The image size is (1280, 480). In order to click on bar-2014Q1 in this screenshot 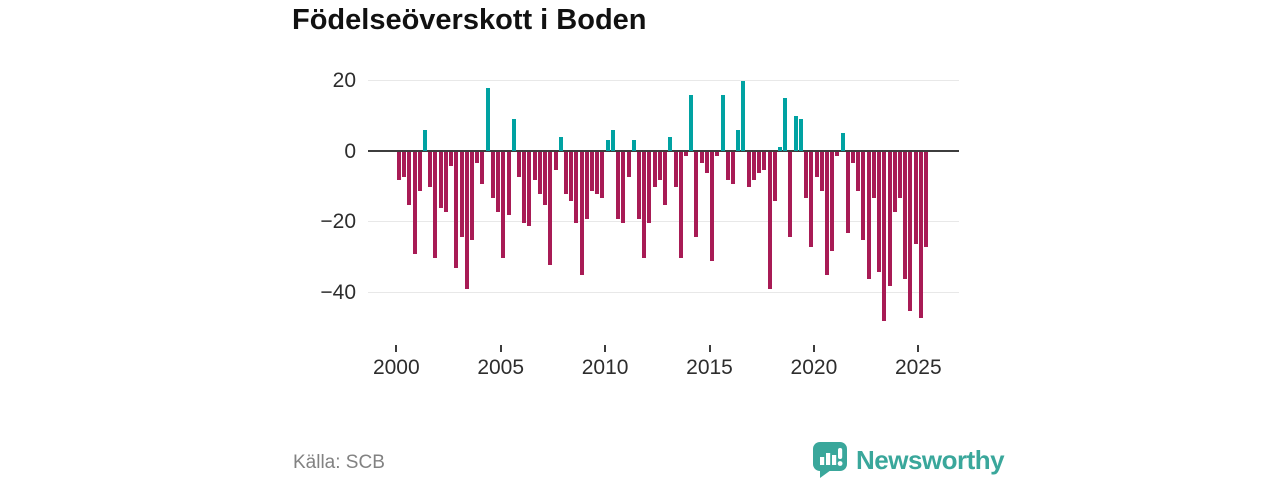, I will do `click(691, 122)`.